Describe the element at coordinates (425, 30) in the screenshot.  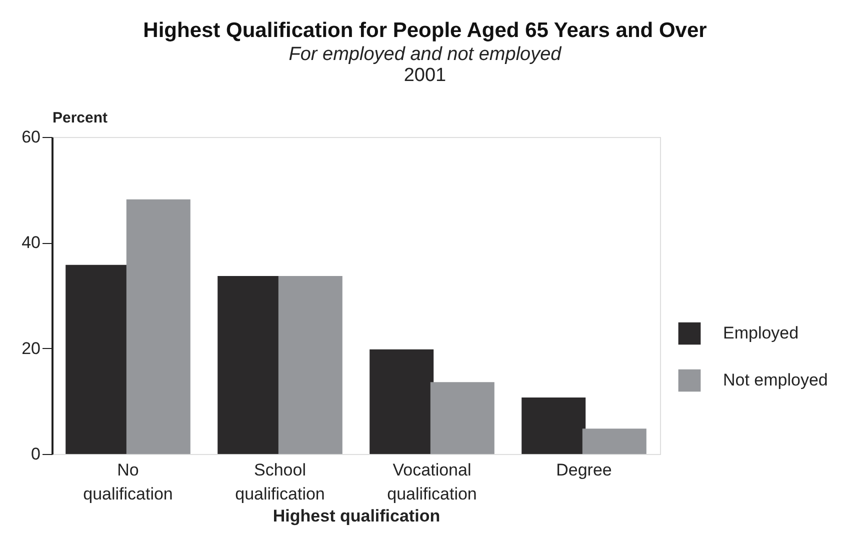
I see `chart-title: Highest Qualification for People Aged 65 Years and Over` at that location.